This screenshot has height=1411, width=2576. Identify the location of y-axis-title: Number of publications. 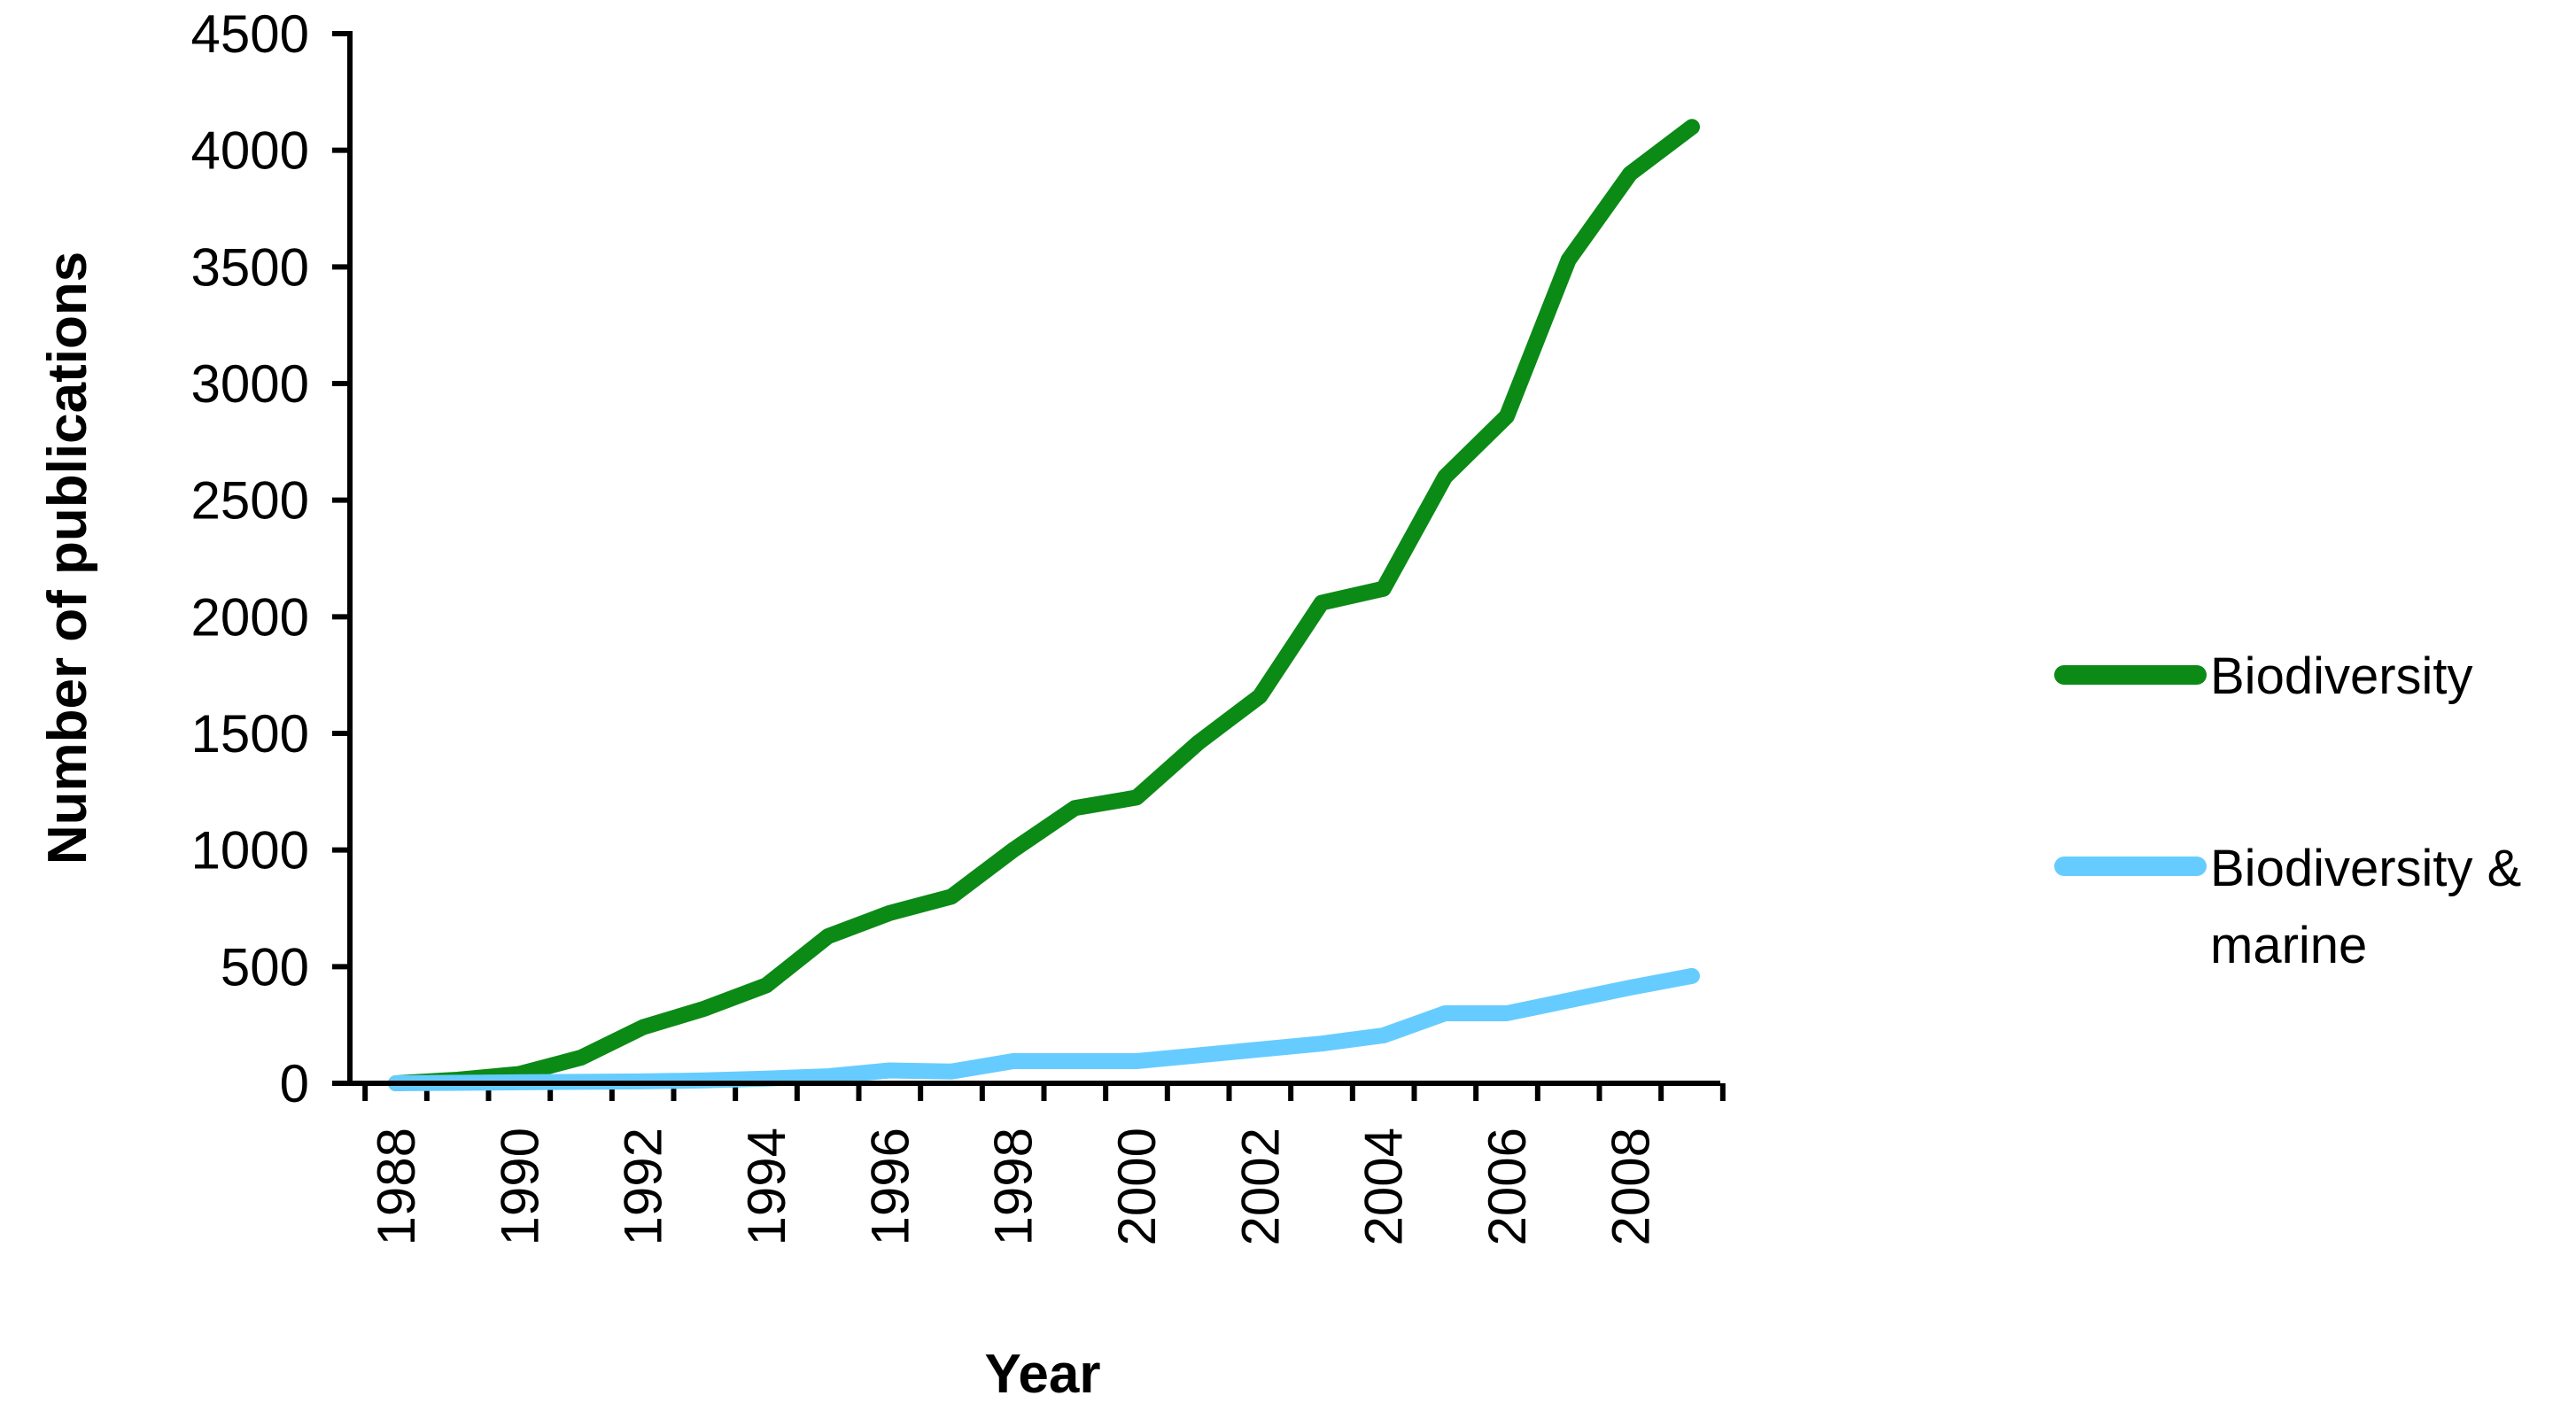
(67, 558).